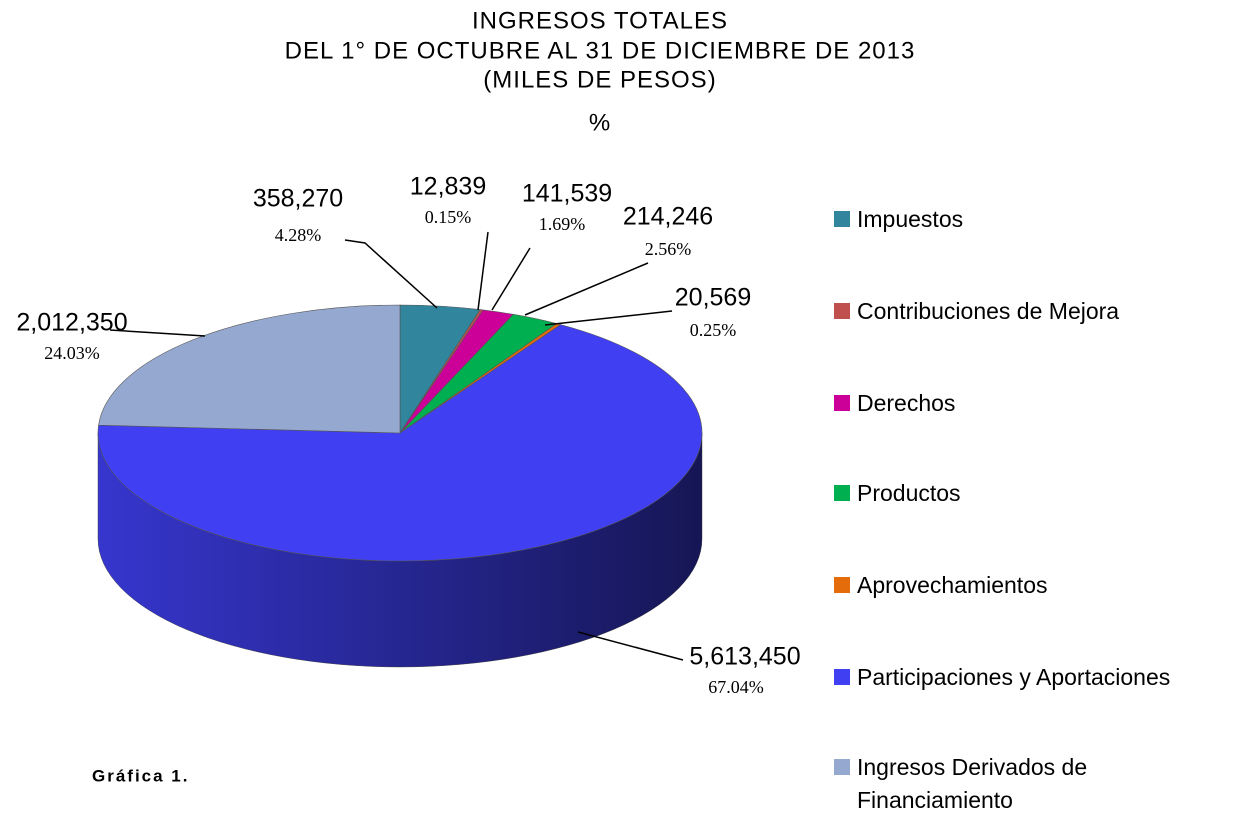  I want to click on chart-subtitle: (MILES DE PESOS), so click(599, 79).